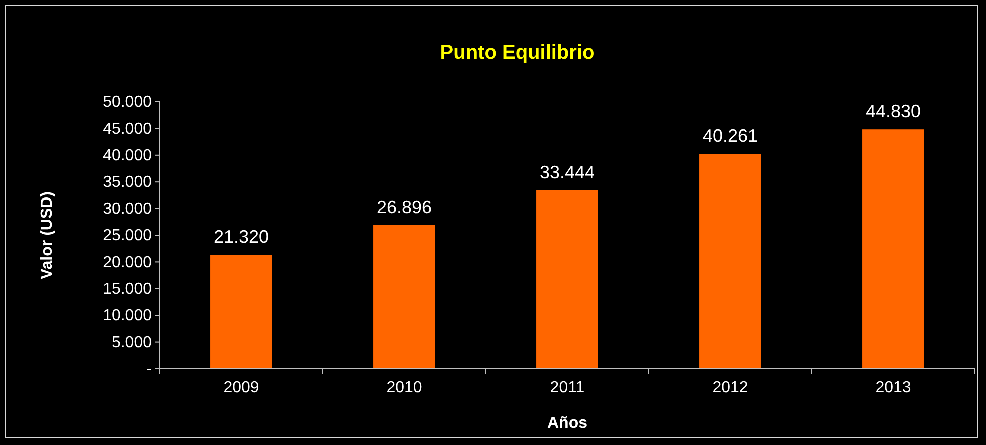  I want to click on data-label: 26.896, so click(404, 207).